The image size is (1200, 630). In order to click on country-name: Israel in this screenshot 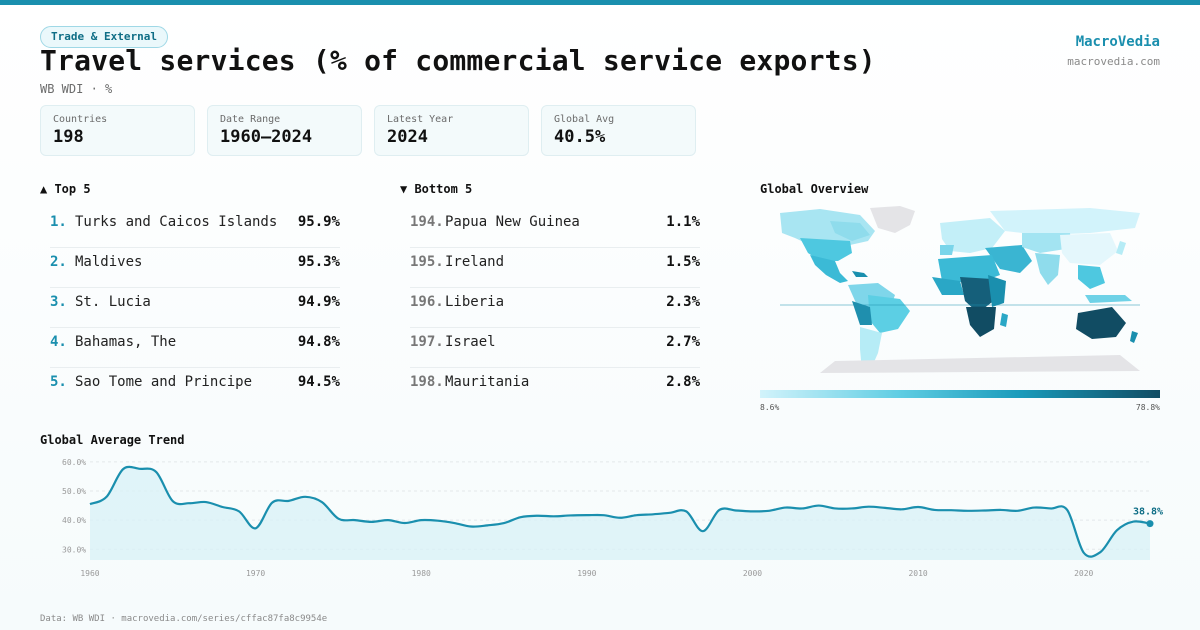, I will do `click(470, 342)`.